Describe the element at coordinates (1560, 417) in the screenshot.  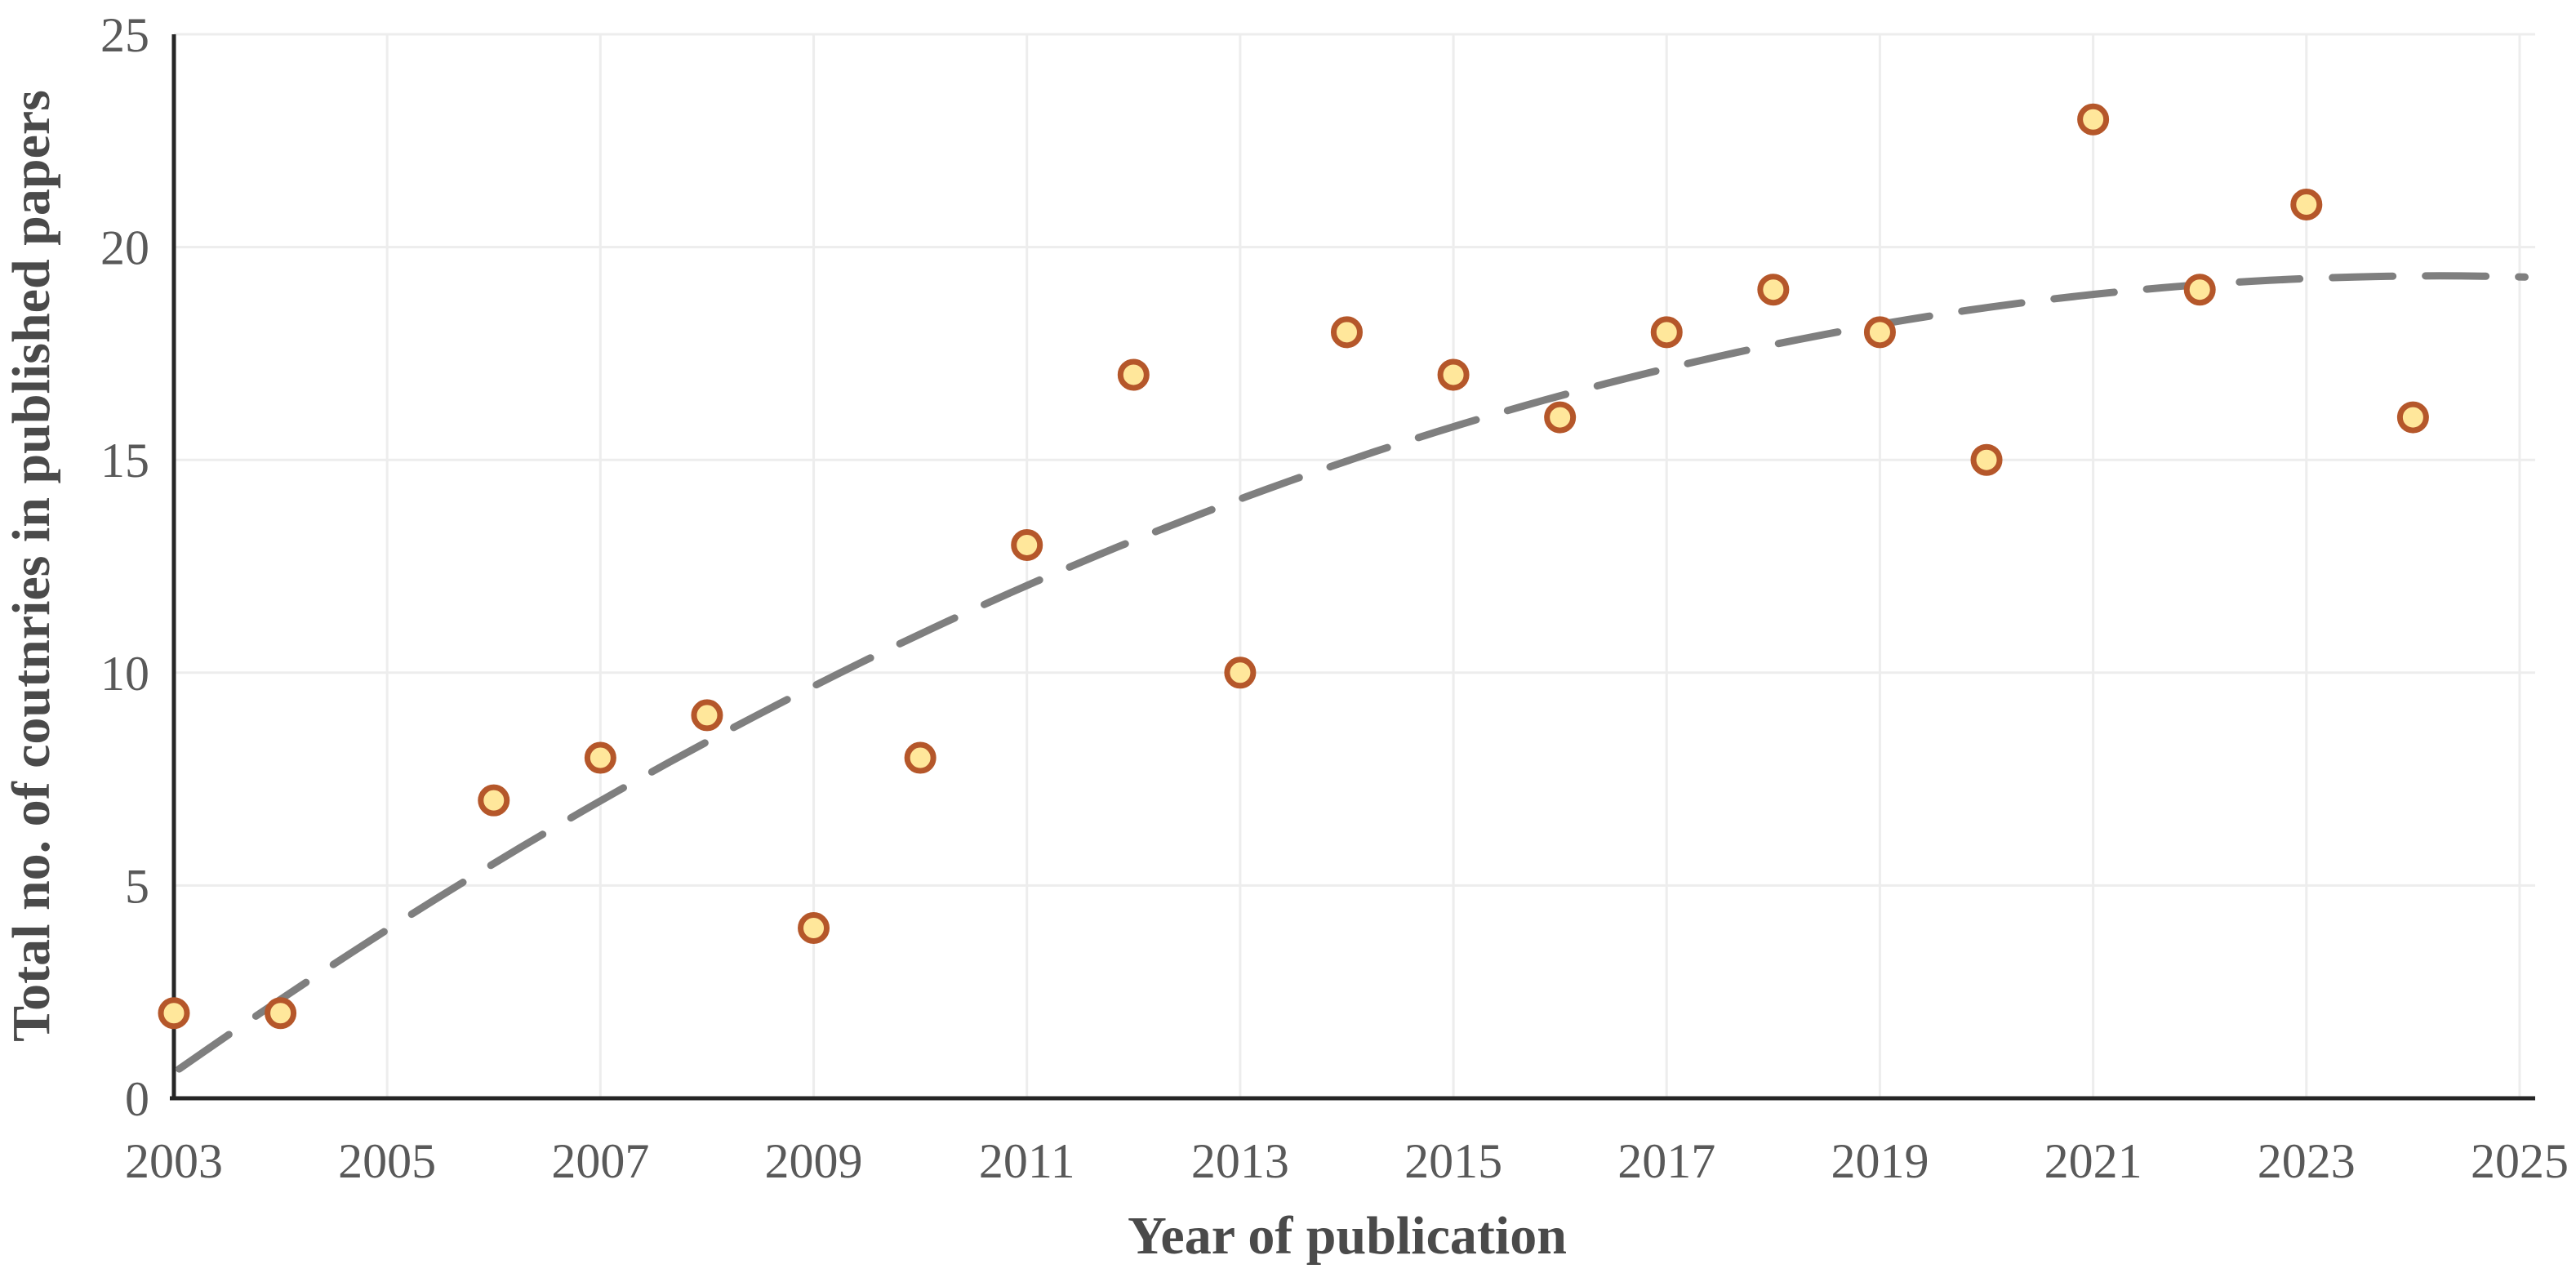
I see `data-point-2016` at that location.